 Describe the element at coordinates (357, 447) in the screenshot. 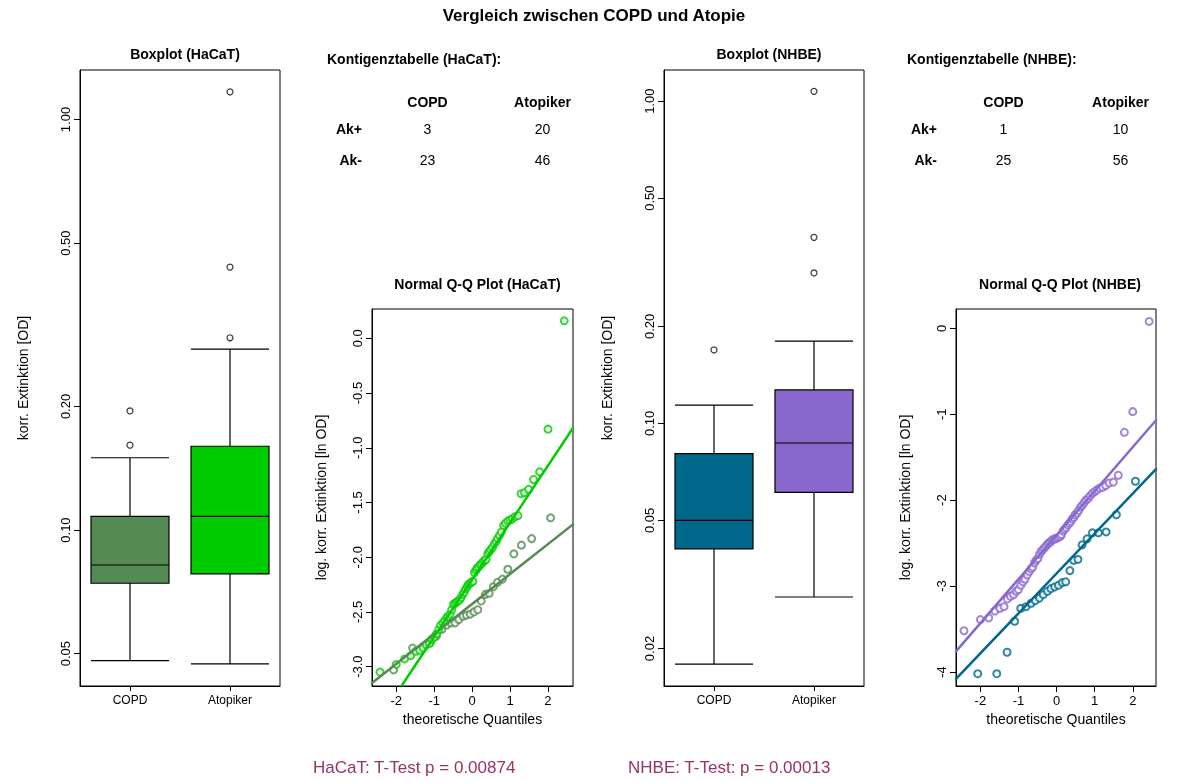

I see `y-tick-label: -1.0` at that location.